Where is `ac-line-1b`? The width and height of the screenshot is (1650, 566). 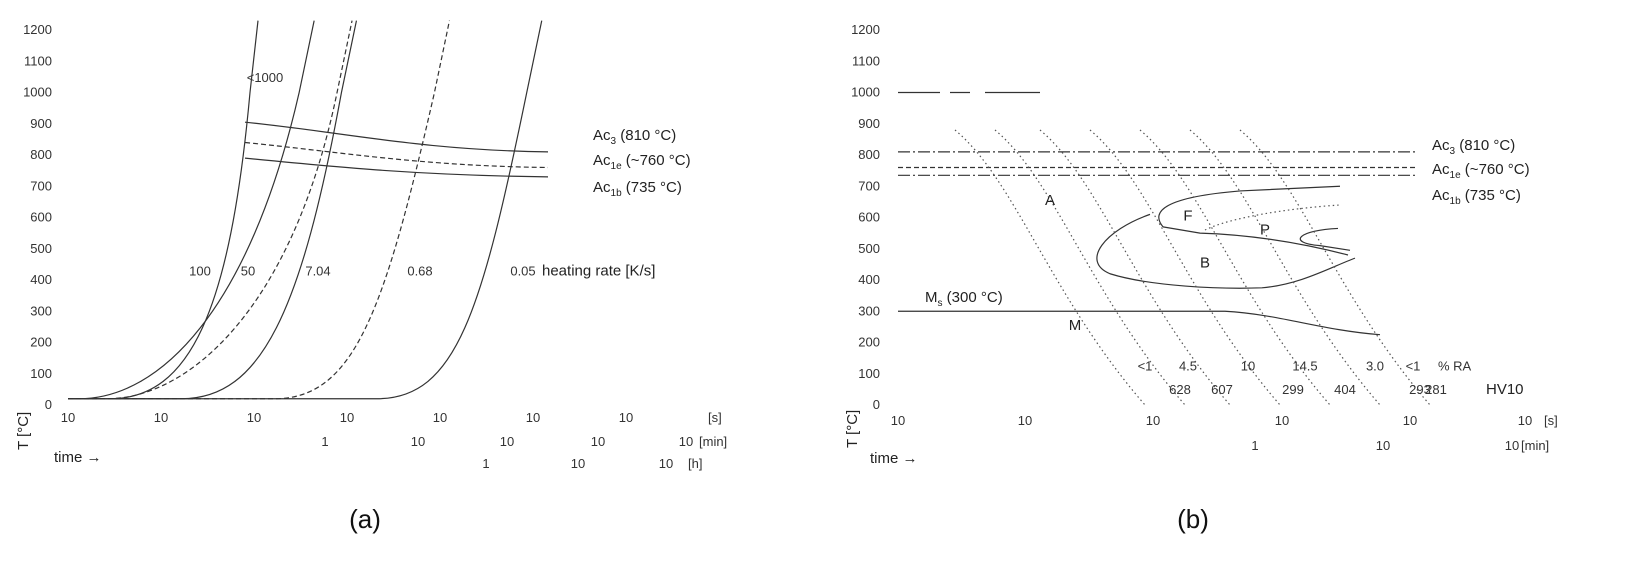 ac-line-1b is located at coordinates (396, 167).